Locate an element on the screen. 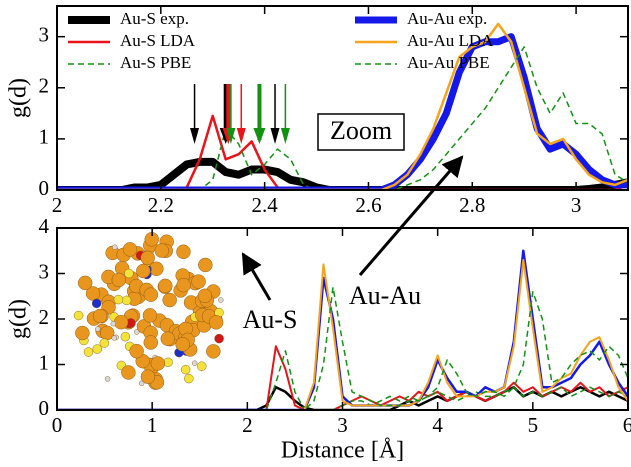 Image resolution: width=631 pixels, height=467 pixels. zoom-box is located at coordinates (361, 132).